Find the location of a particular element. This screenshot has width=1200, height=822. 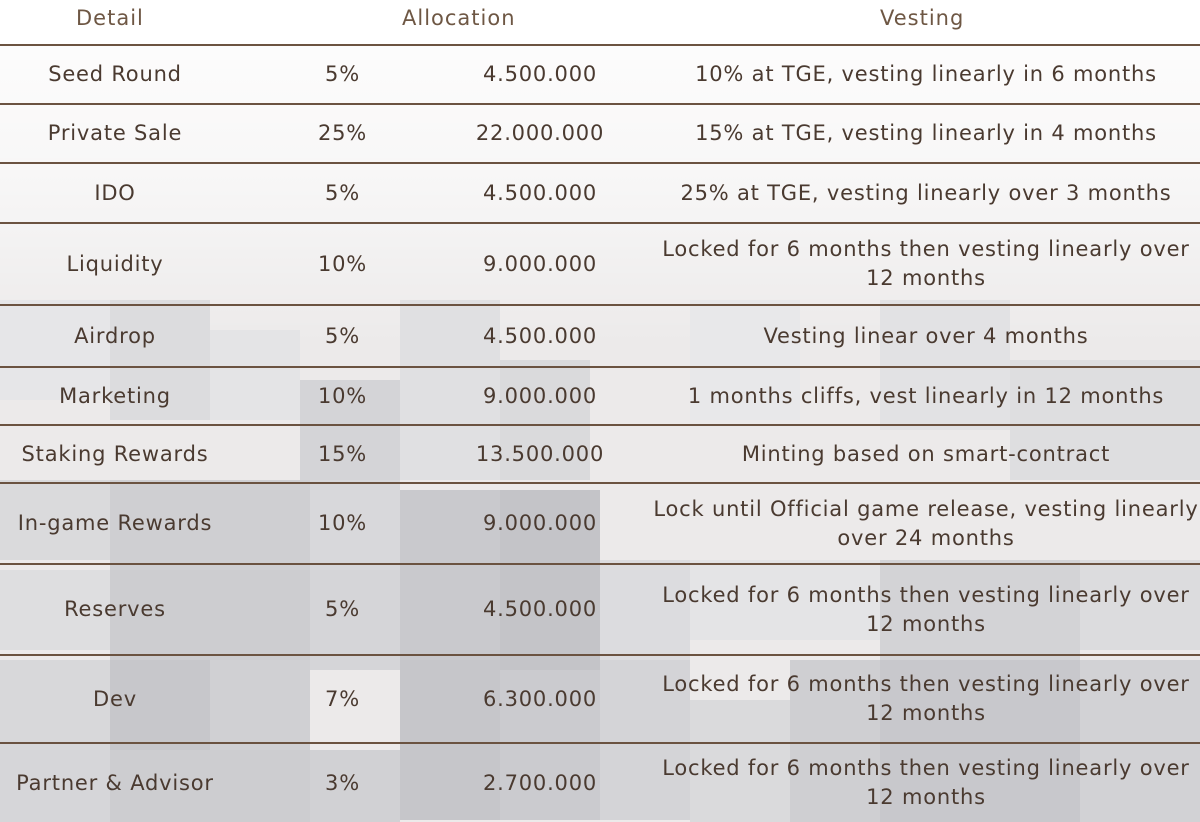

cell-amount: 13.500.000 is located at coordinates (540, 453).